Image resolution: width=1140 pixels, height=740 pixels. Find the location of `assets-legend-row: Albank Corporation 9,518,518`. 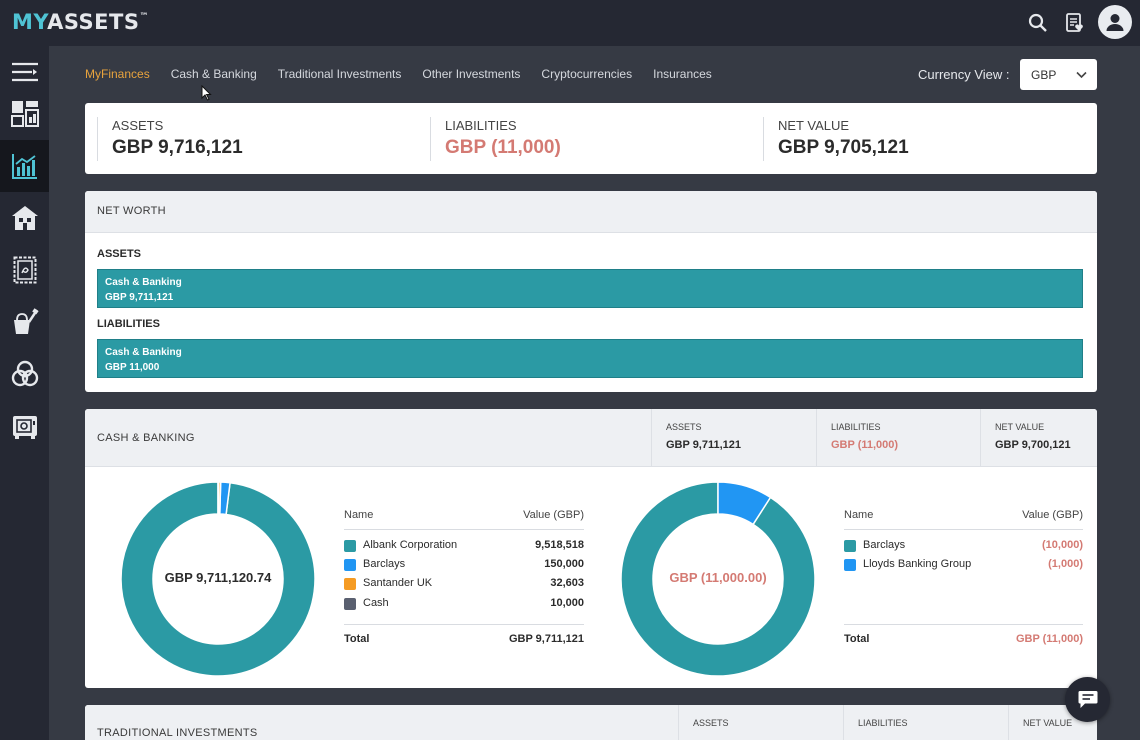

assets-legend-row: Albank Corporation 9,518,518 is located at coordinates (464, 546).